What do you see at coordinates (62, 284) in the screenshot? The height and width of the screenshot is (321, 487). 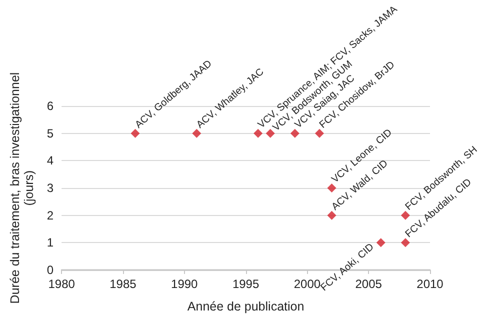 I see `x-tick-label: 1980` at bounding box center [62, 284].